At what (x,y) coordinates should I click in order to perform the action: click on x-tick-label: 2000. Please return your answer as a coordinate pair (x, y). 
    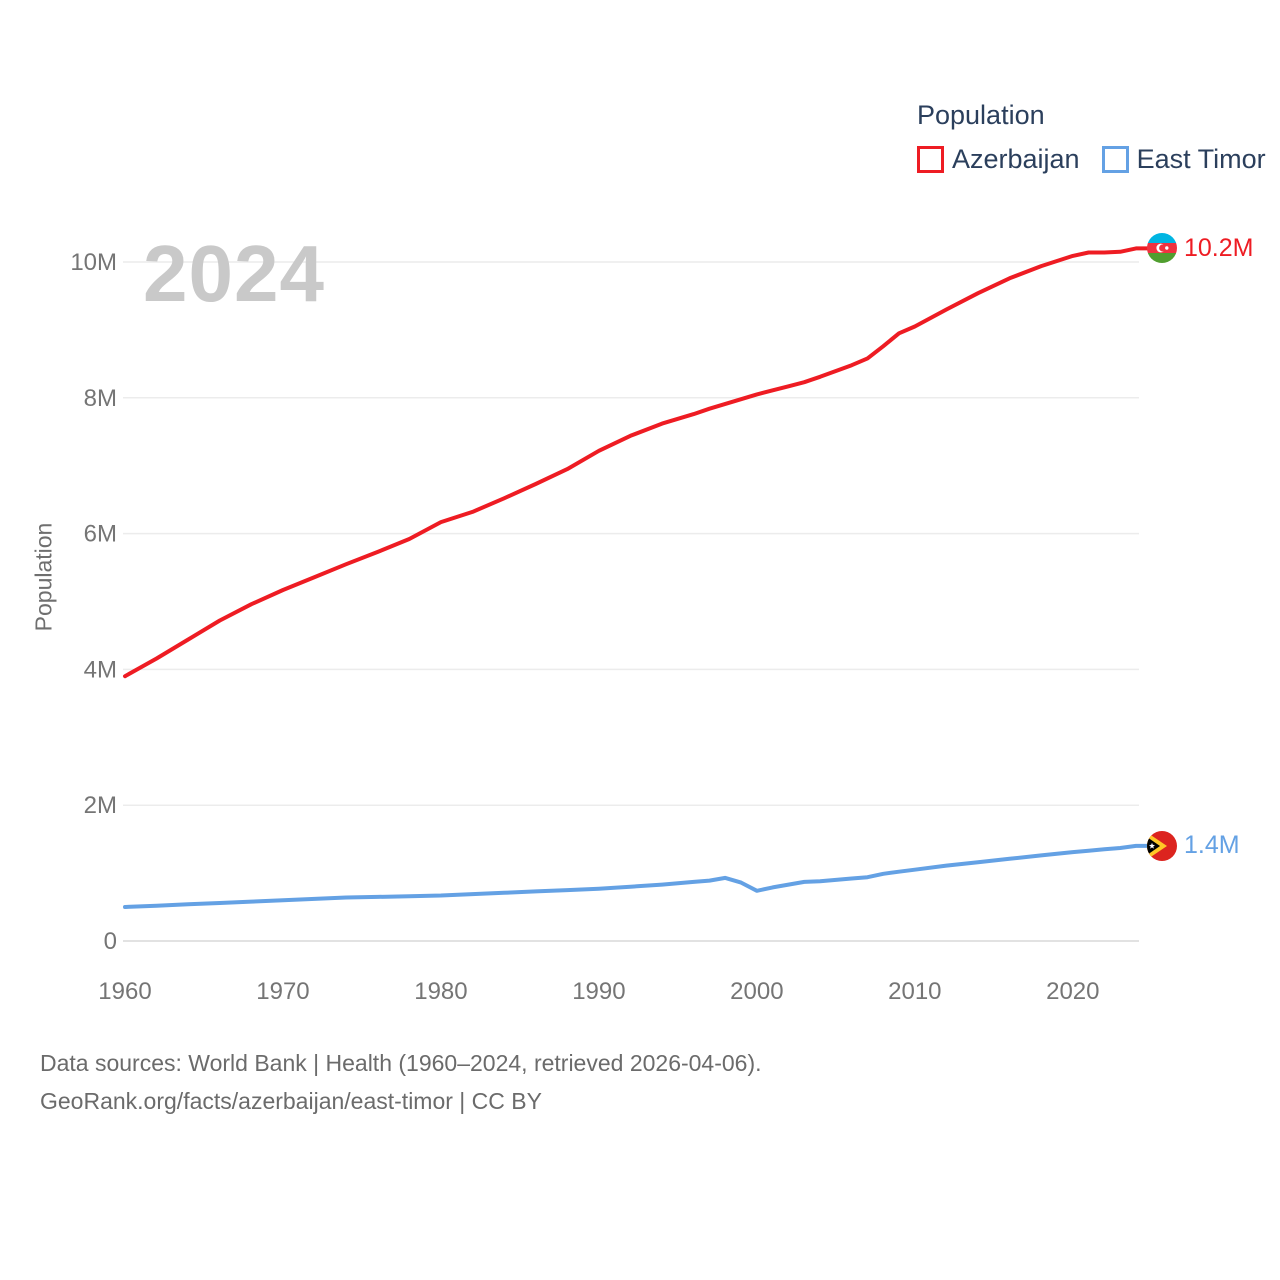
    Looking at the image, I should click on (756, 991).